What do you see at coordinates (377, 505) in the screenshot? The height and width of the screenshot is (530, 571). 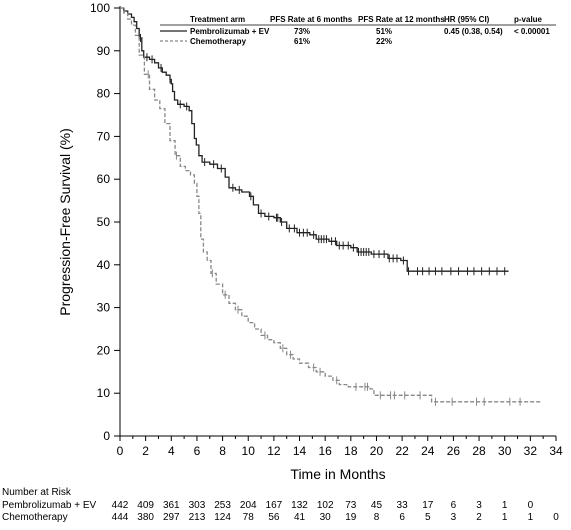 I see `risk-count: 45` at bounding box center [377, 505].